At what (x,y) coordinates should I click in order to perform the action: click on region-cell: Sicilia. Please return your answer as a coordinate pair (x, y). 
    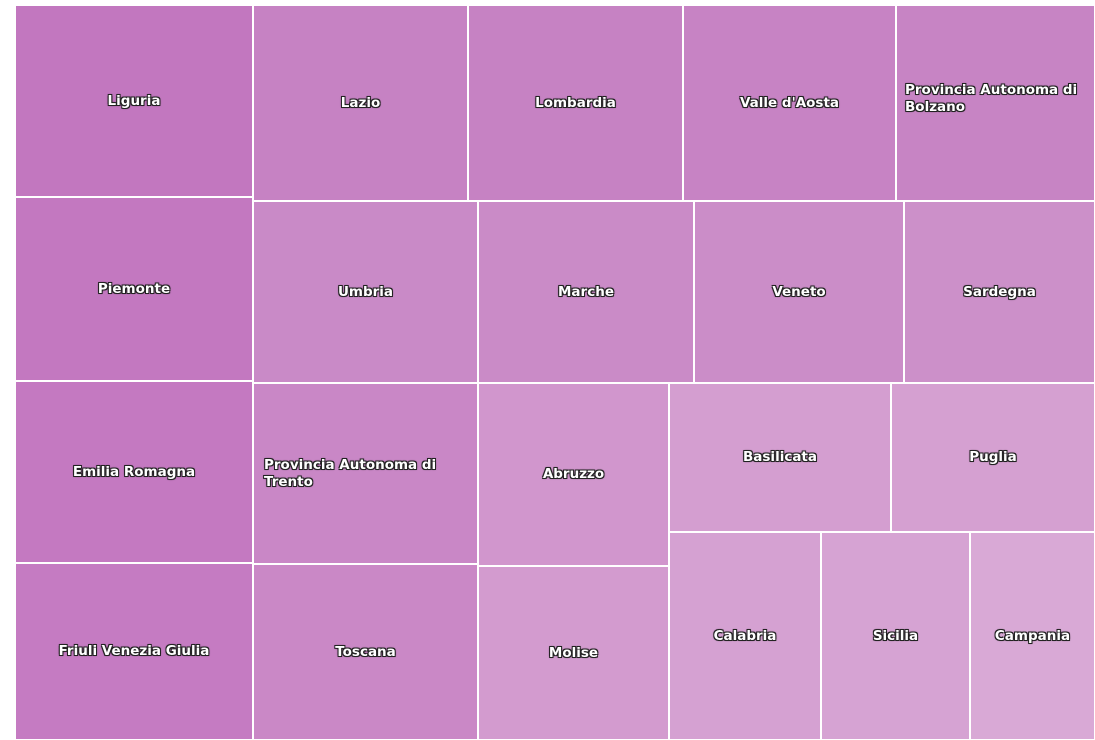
    Looking at the image, I should click on (895, 636).